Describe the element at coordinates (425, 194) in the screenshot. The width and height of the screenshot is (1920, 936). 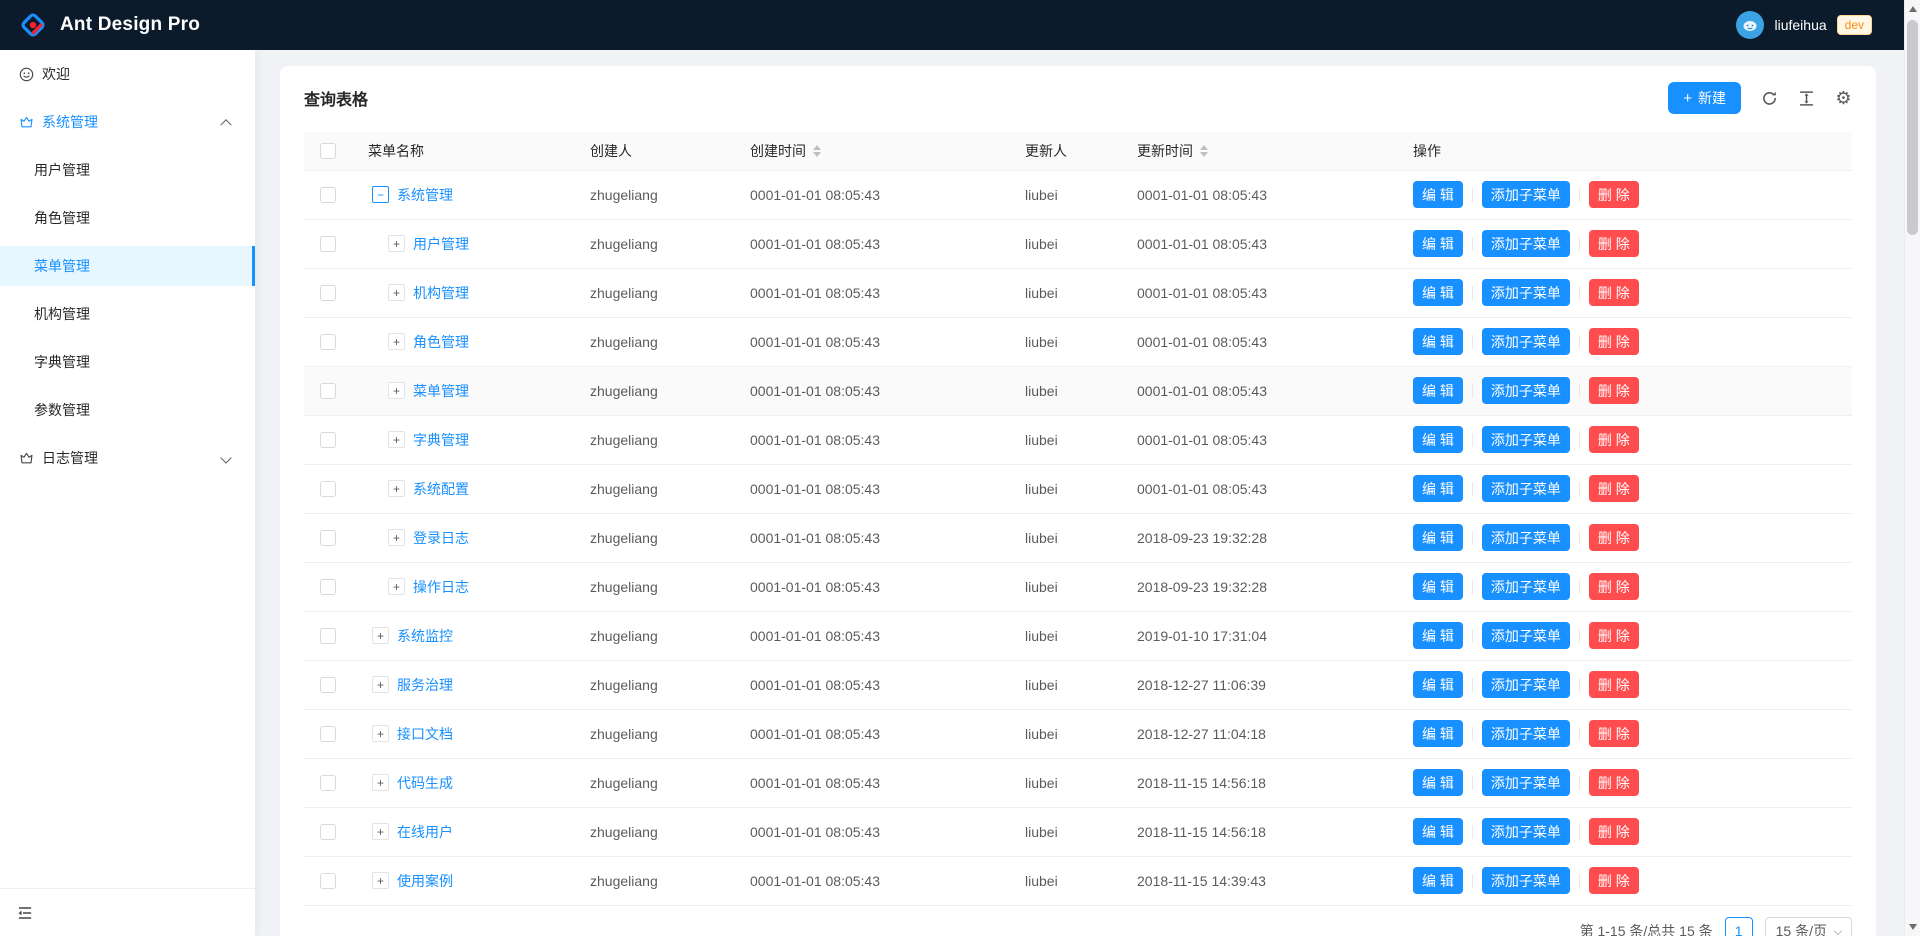
I see `menu-name-link: 系统管理` at that location.